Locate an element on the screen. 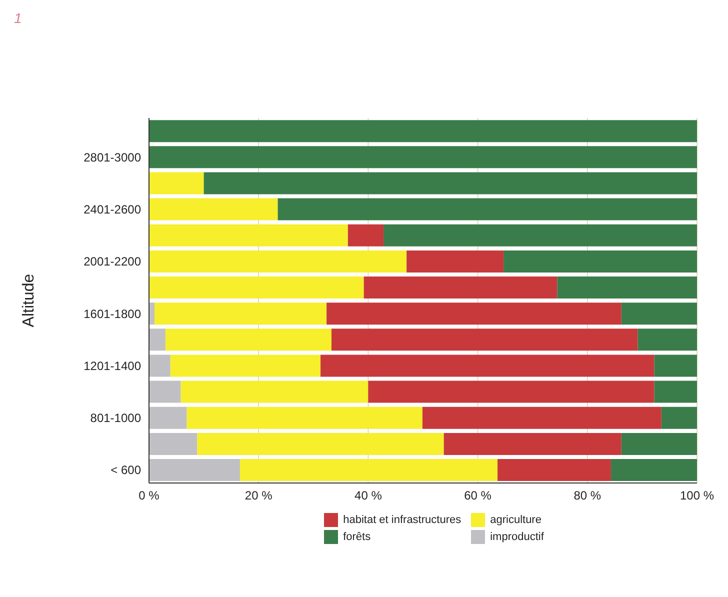  x-tick-label: 20 % is located at coordinates (258, 495).